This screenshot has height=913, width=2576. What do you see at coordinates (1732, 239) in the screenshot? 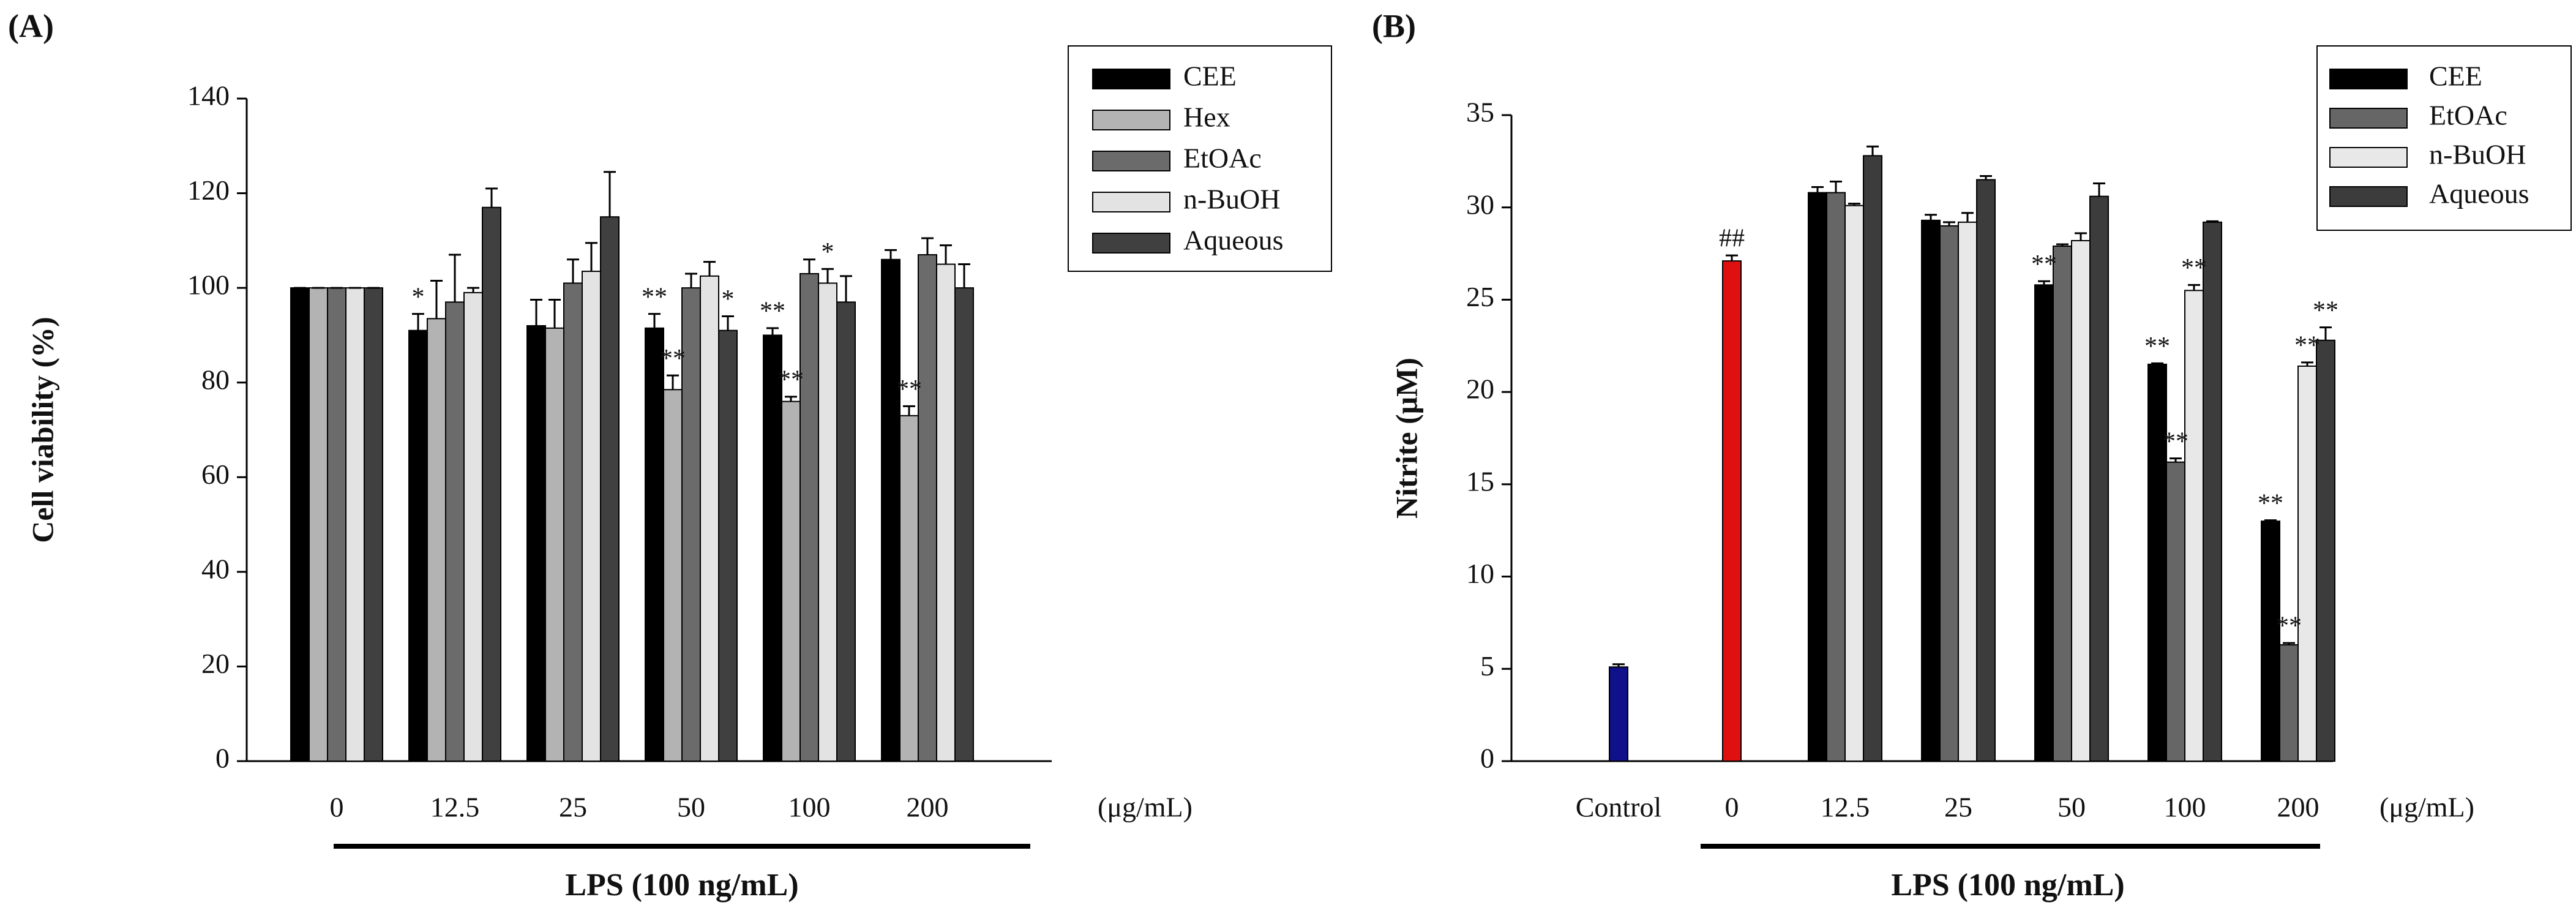
I see `significance-mark: ##` at bounding box center [1732, 239].